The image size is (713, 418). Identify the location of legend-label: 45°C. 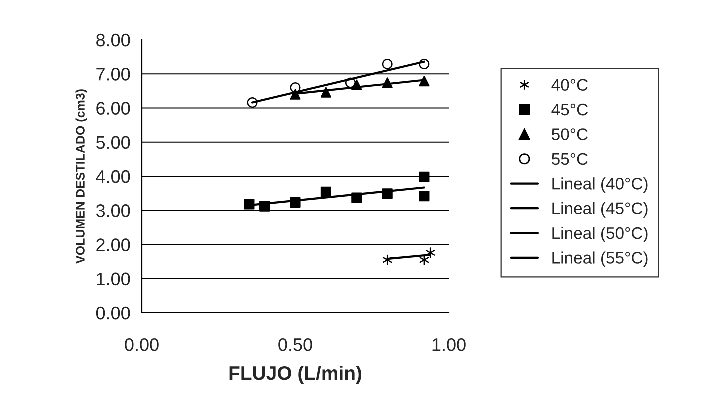
(570, 110).